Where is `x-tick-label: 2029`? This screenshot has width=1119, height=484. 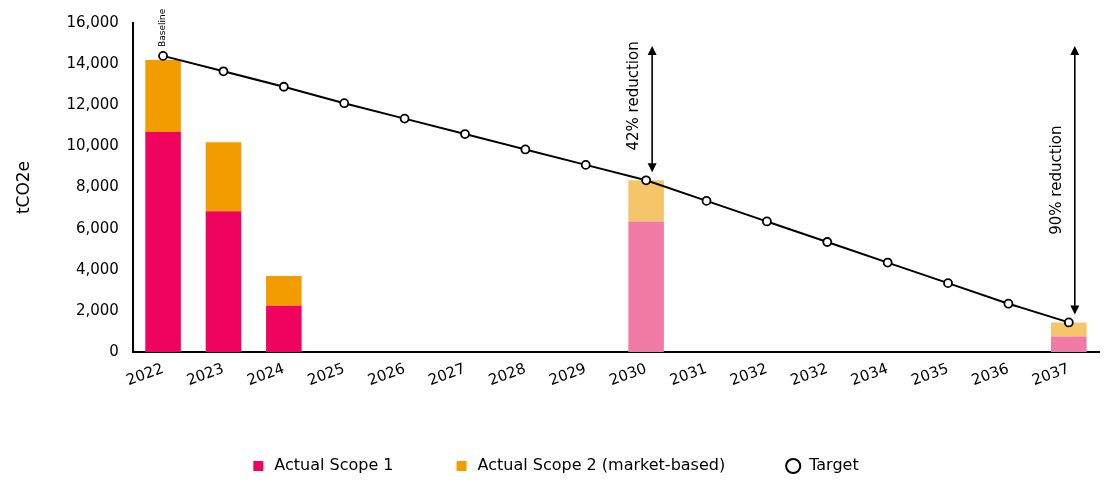
x-tick-label: 2029 is located at coordinates (567, 373).